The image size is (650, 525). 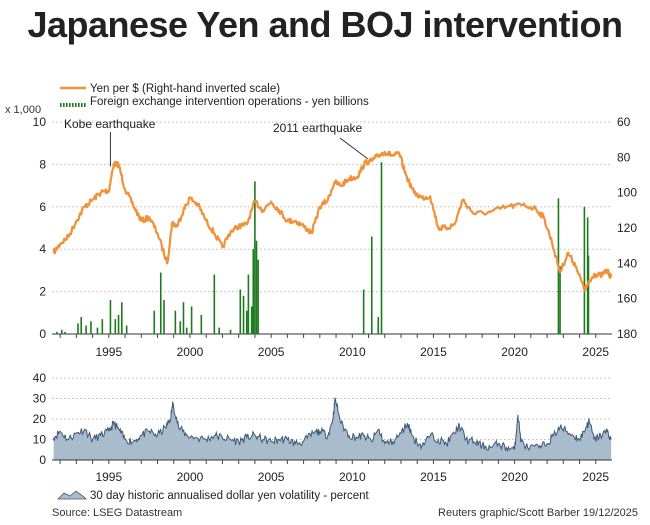 I want to click on source-note: Source: LSEG Datastream, so click(x=117, y=513).